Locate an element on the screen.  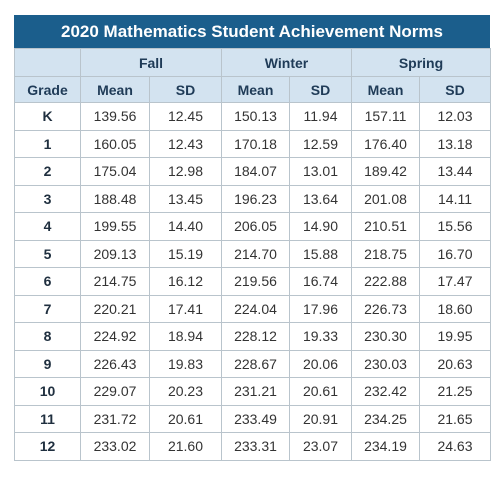
value-cell: 228.12 is located at coordinates (255, 336).